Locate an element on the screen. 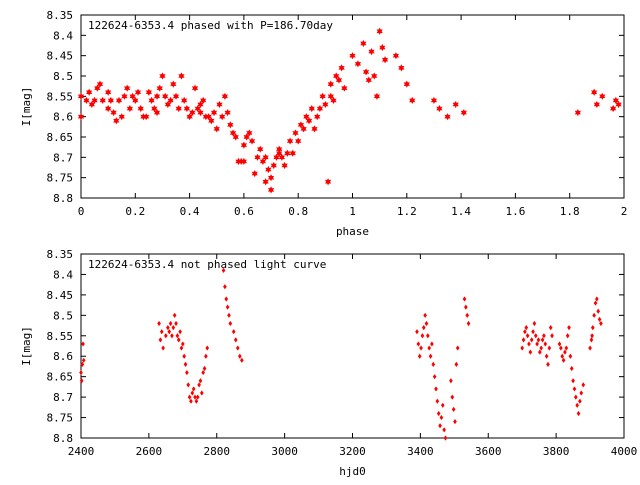 The width and height of the screenshot is (640, 485). x-tick-label: 1.2 is located at coordinates (407, 211).